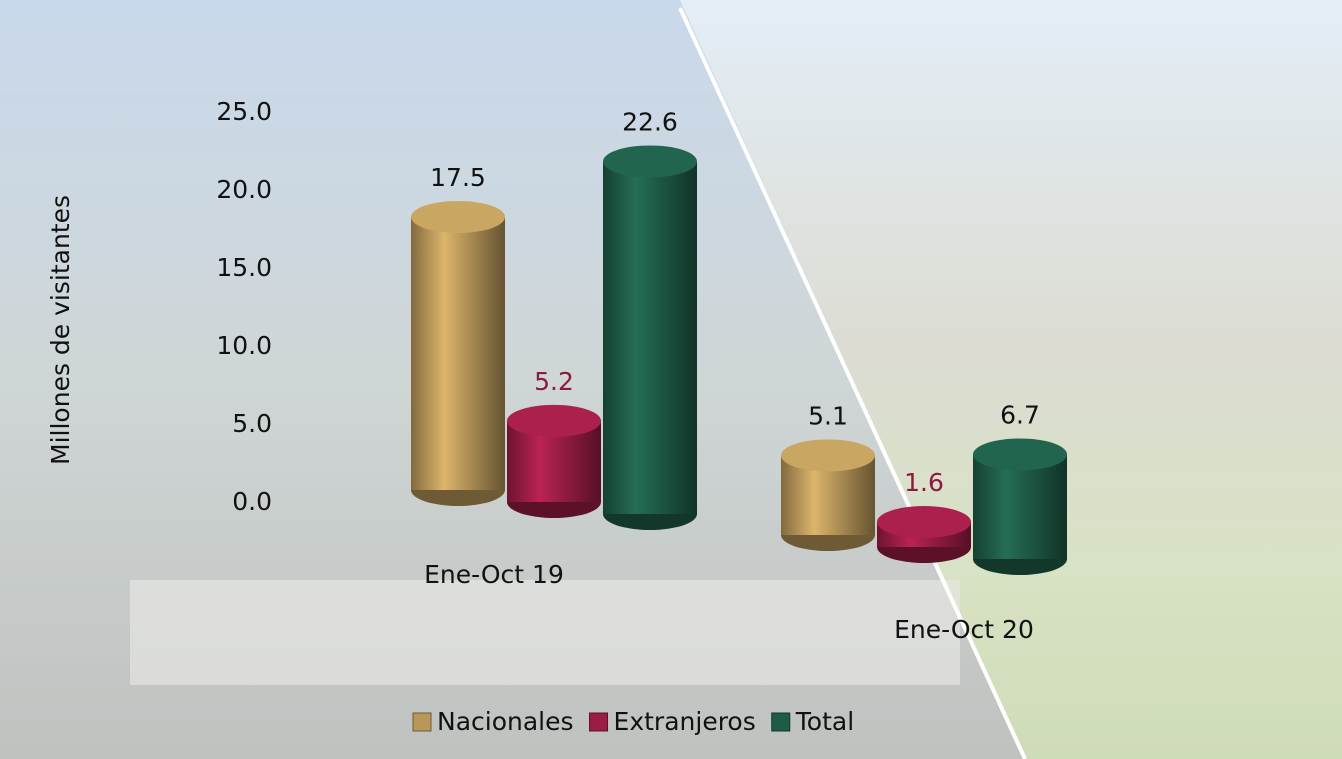 This screenshot has height=759, width=1342. Describe the element at coordinates (252, 423) in the screenshot. I see `y-tick-label: 5.0` at that location.